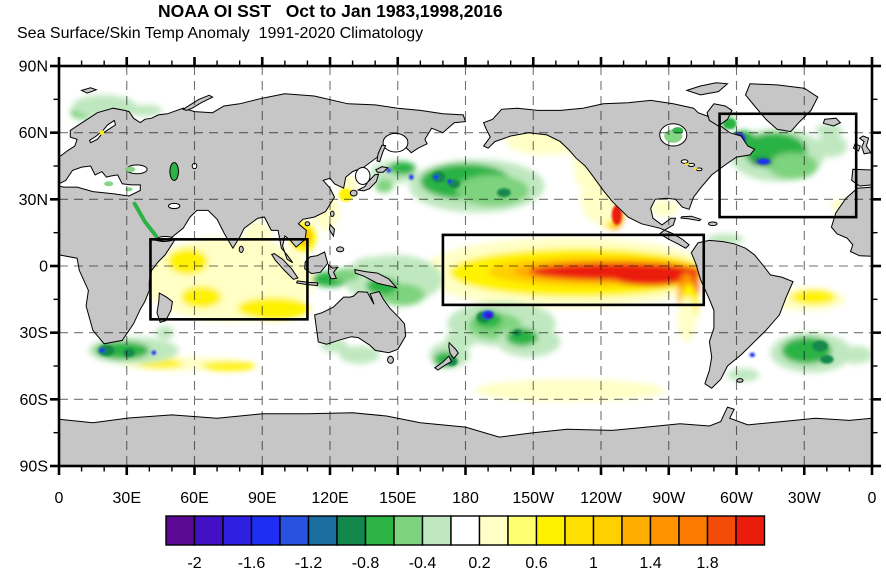  What do you see at coordinates (805, 498) in the screenshot?
I see `lon-label-330: 30W` at bounding box center [805, 498].